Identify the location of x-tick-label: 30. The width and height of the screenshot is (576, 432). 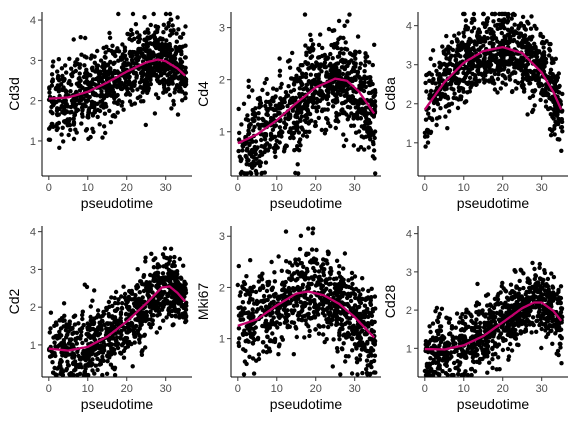
(355, 188).